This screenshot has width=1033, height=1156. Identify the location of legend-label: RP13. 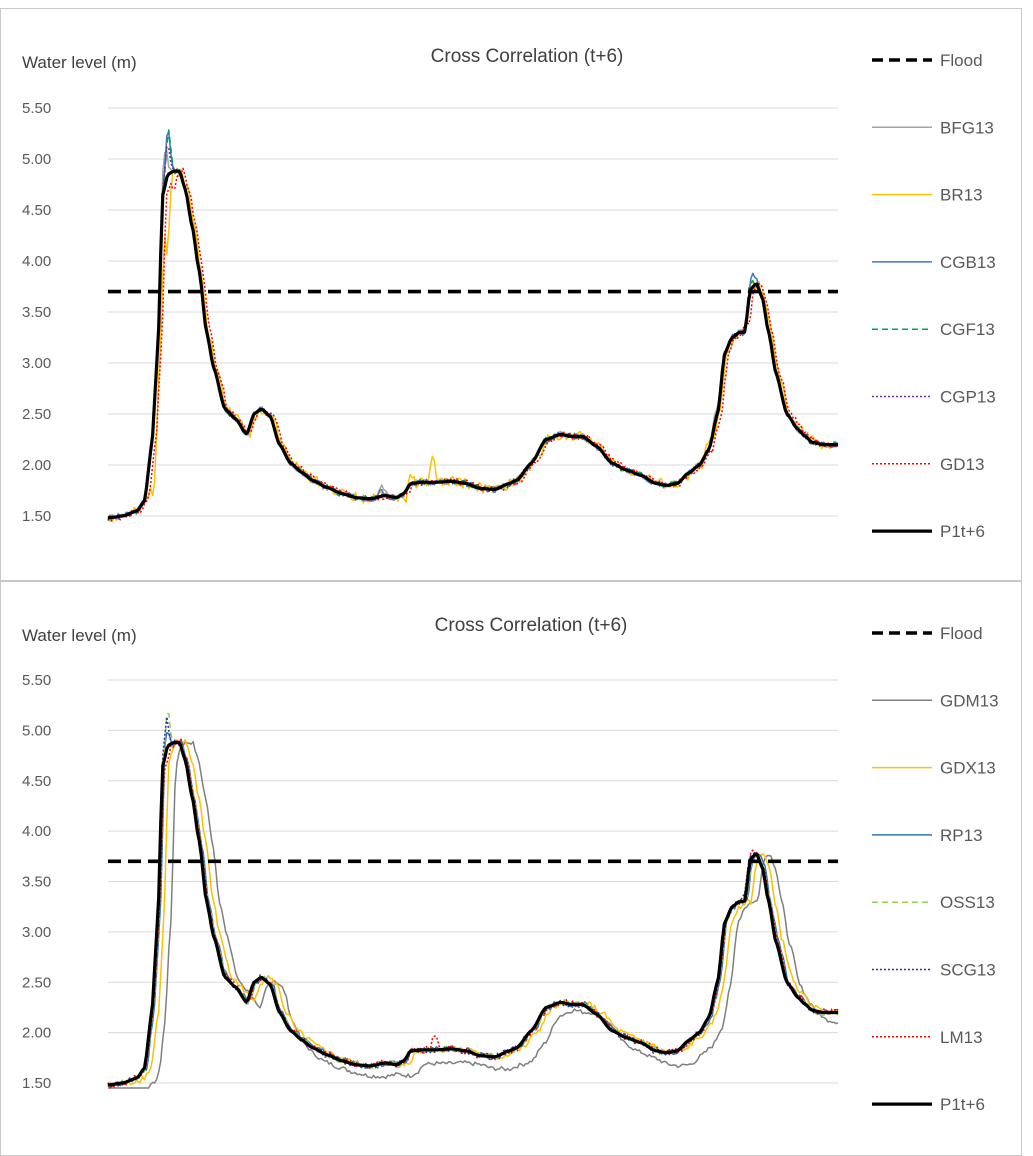
(961, 835).